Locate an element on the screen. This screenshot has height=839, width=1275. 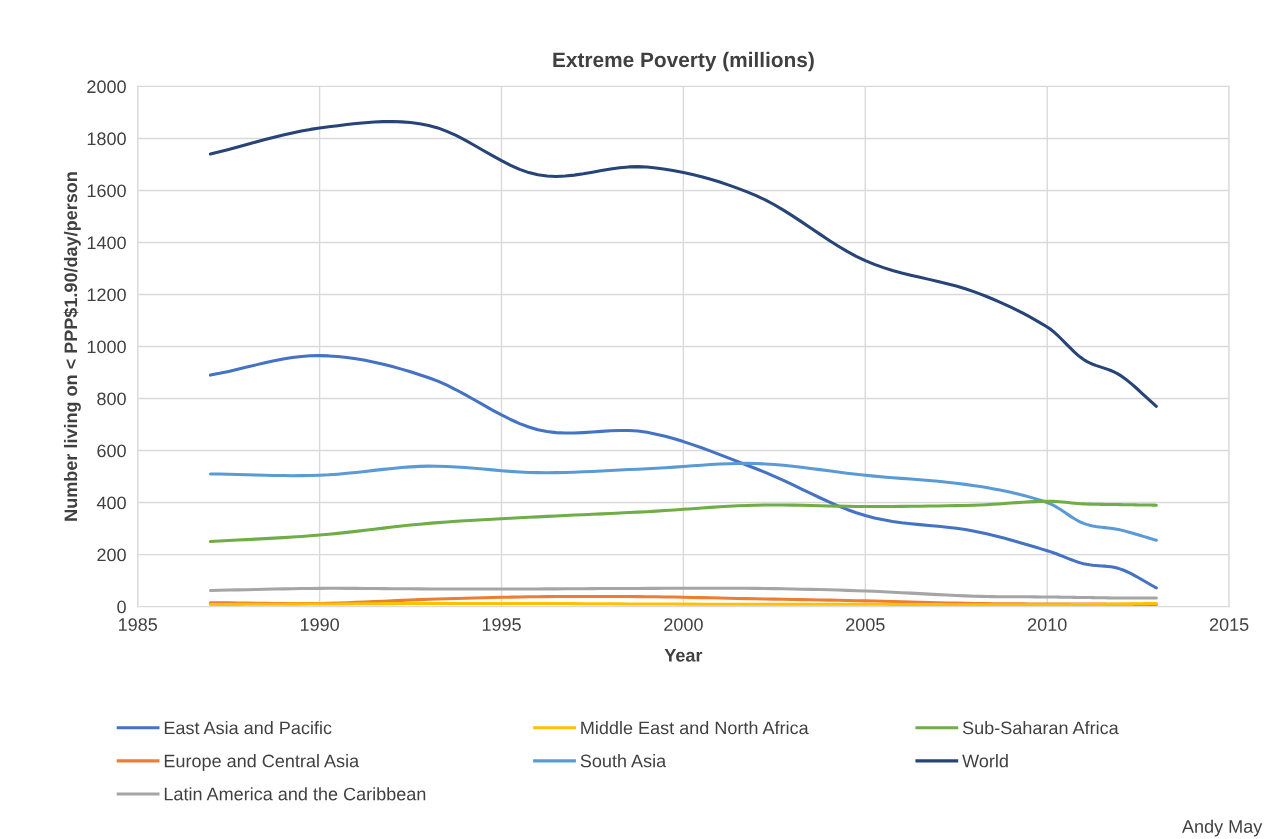
y-tick-label: 1400 is located at coordinates (106, 243).